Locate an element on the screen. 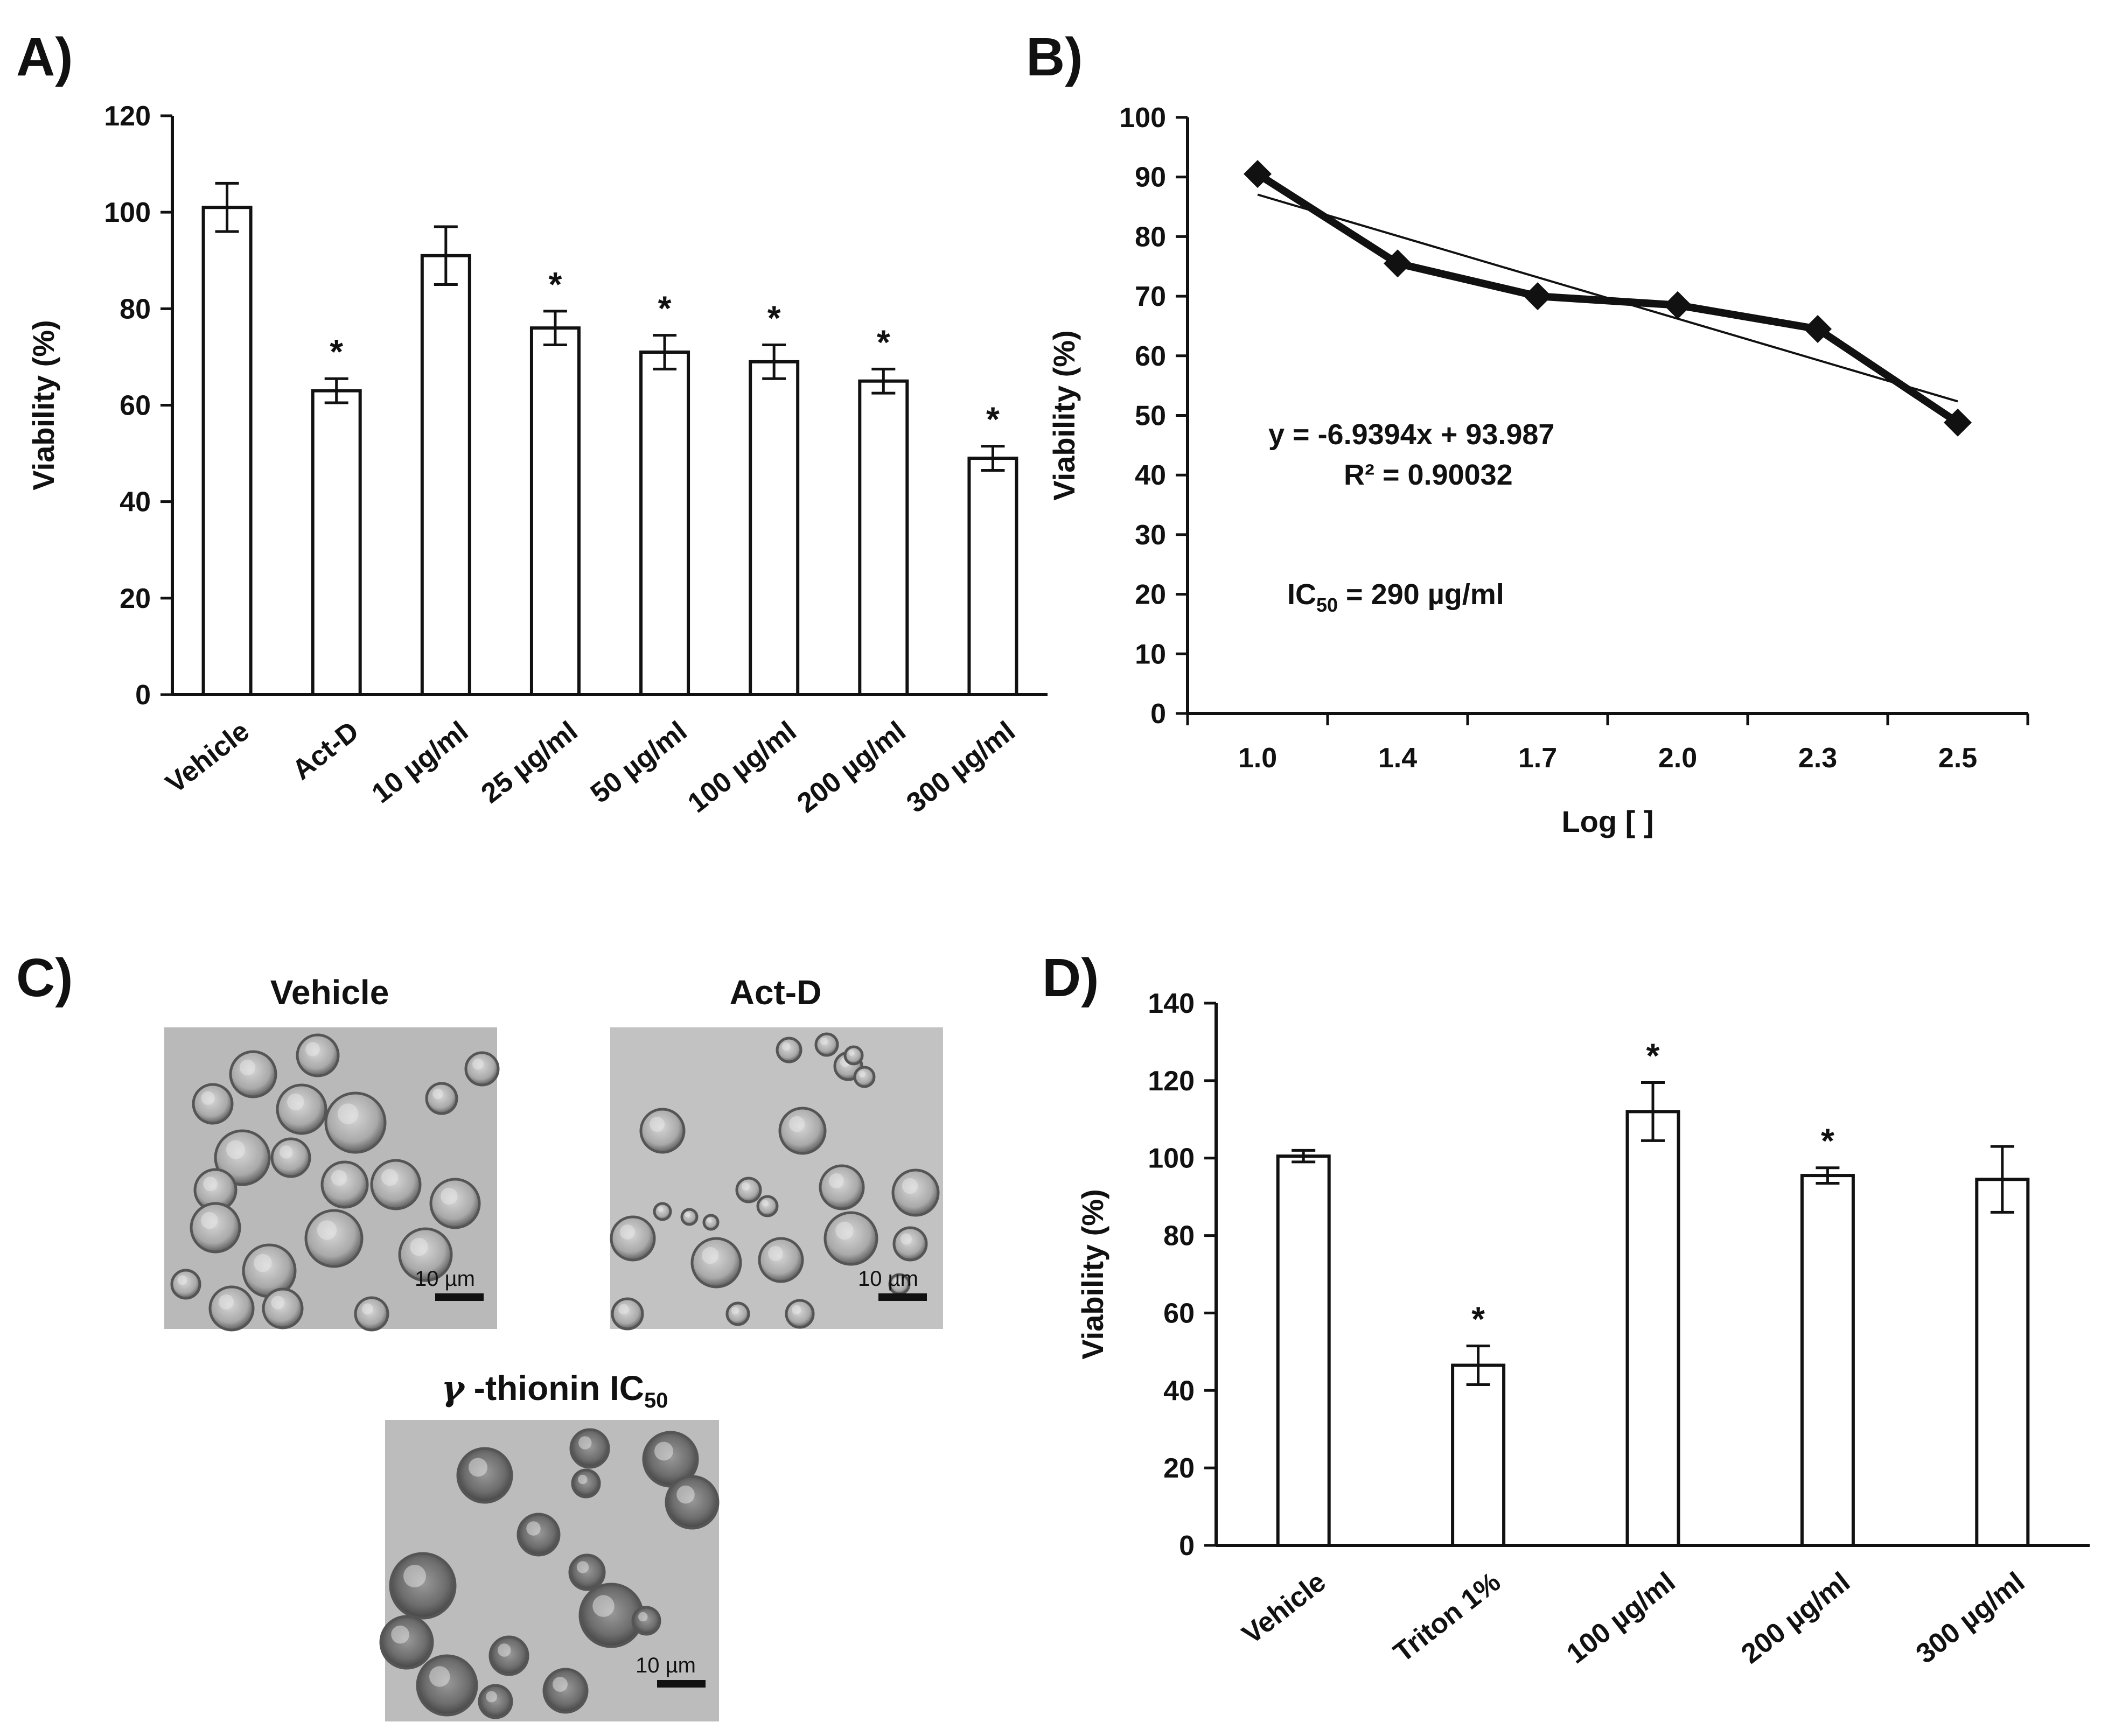 The image size is (2101, 1736). x-tick-label: 25 µg/ml is located at coordinates (530, 762).